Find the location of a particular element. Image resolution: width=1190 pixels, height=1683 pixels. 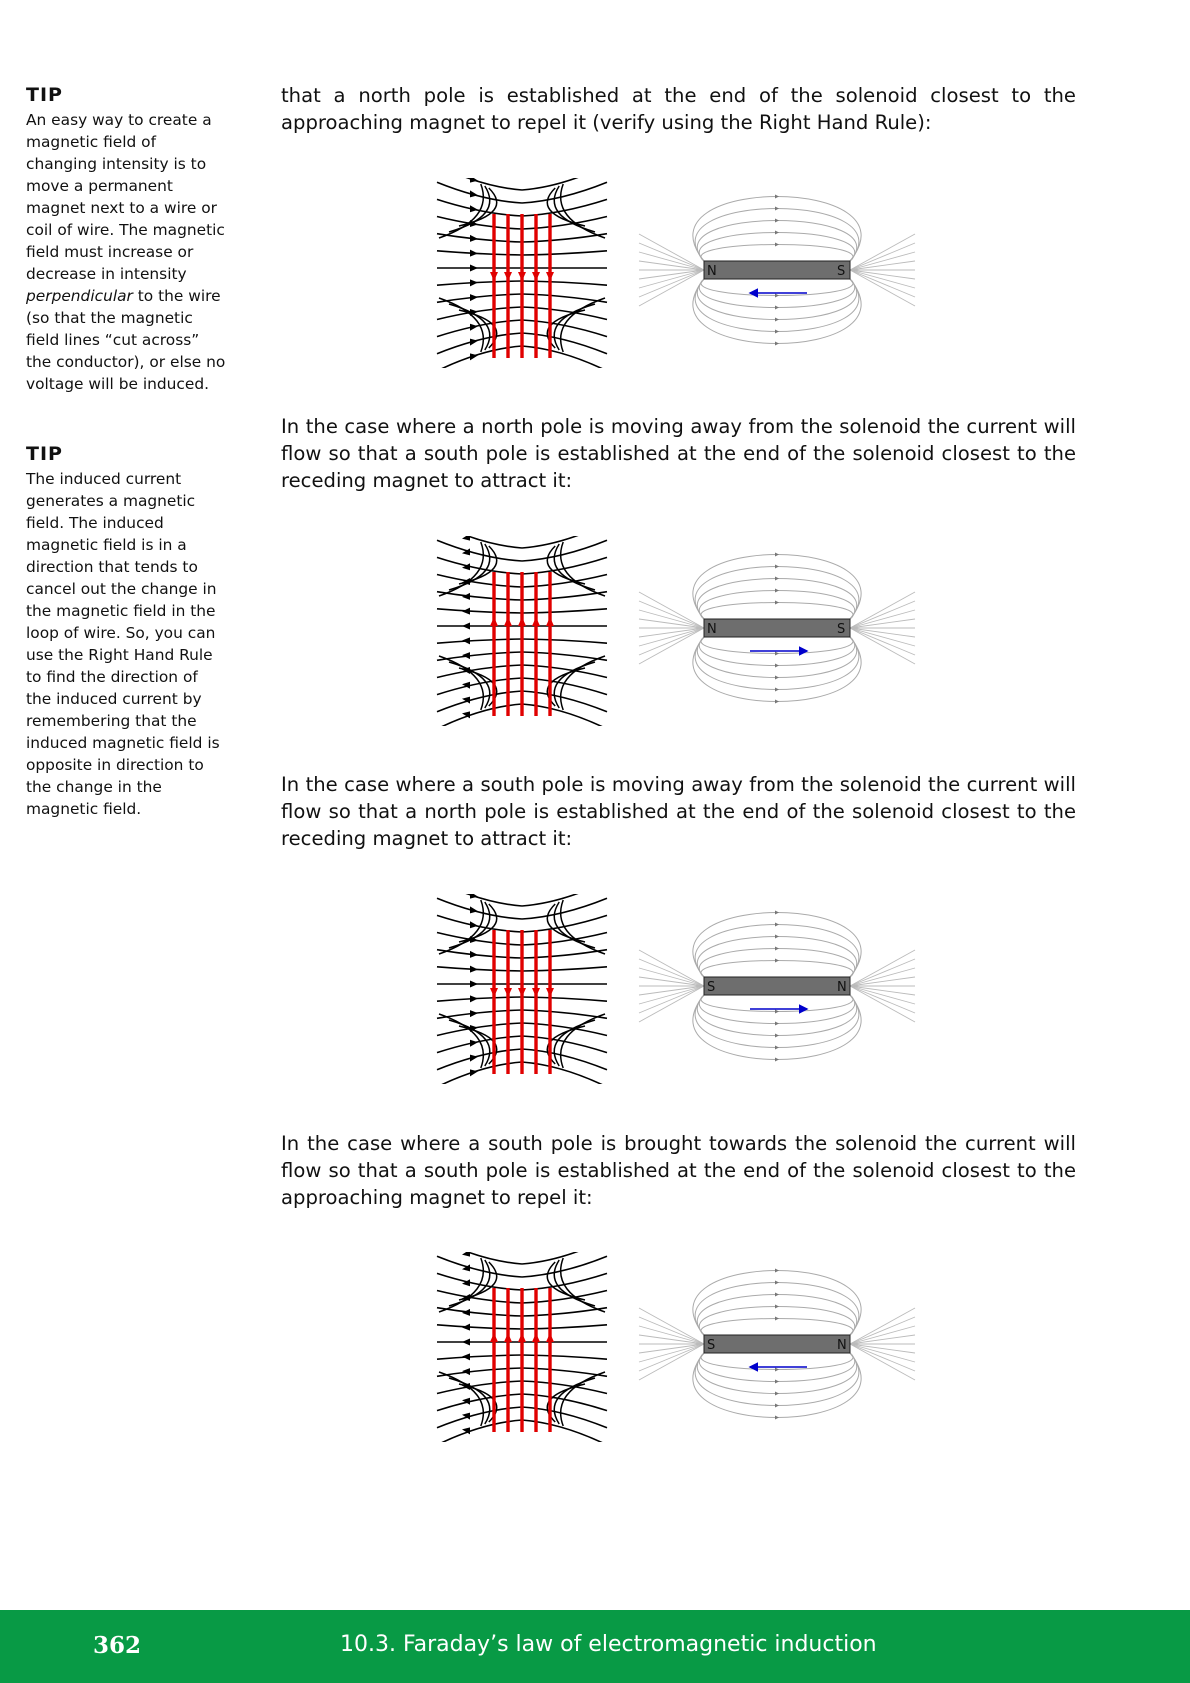

solenoid-field is located at coordinates (522, 273).